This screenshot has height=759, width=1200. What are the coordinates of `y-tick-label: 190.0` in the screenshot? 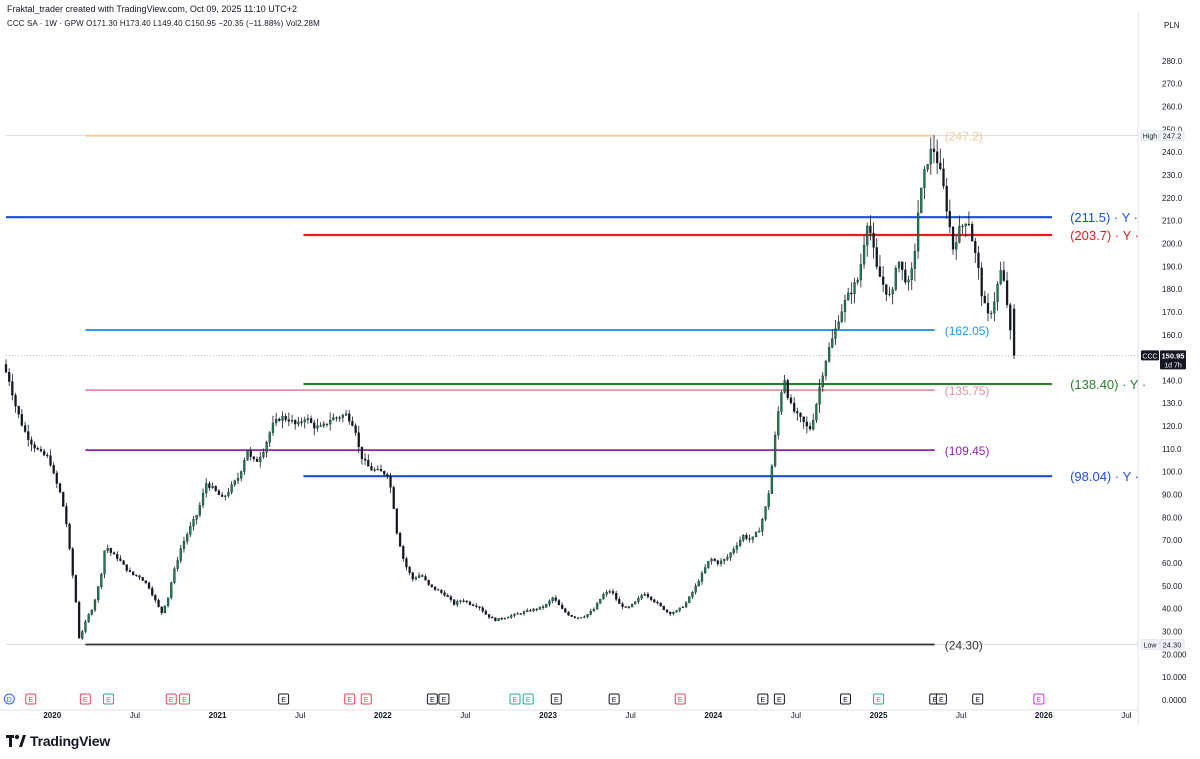 It's located at (1172, 266).